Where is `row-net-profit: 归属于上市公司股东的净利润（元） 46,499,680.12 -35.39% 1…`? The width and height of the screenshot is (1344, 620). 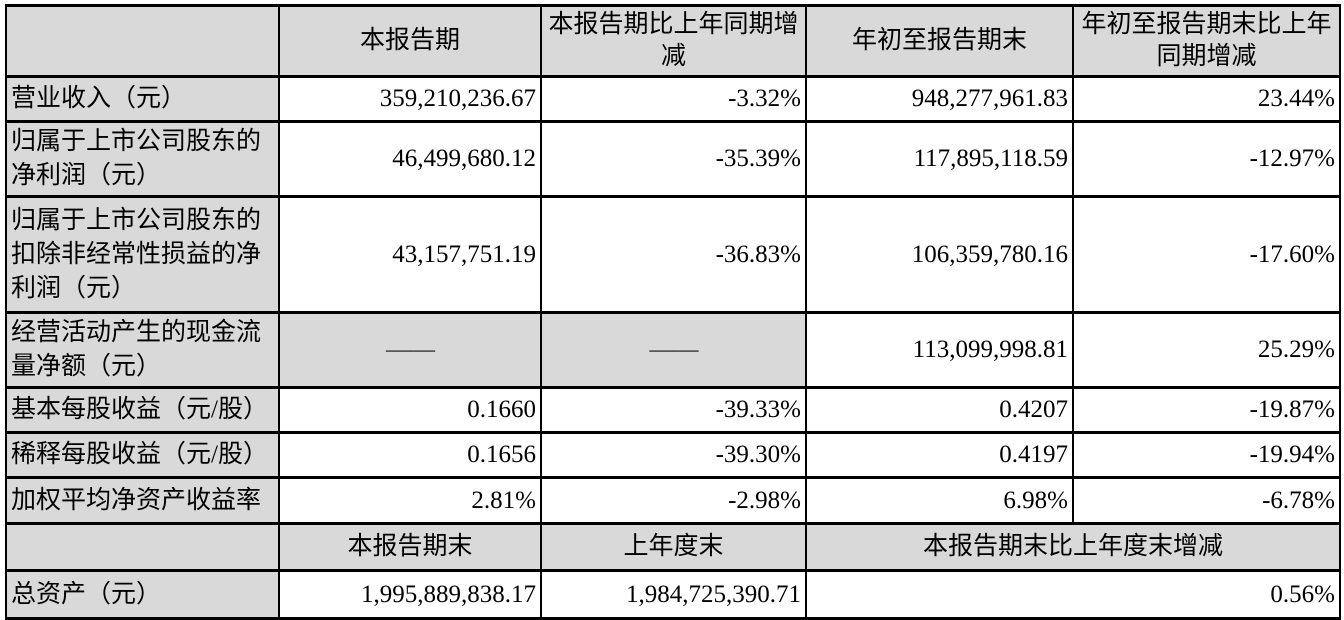 row-net-profit: 归属于上市公司股东的净利润（元） 46,499,680.12 -35.39% 1… is located at coordinates (673, 159).